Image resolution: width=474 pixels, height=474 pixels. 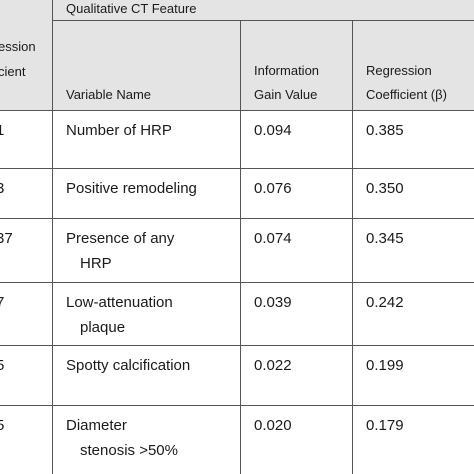 What do you see at coordinates (385, 188) in the screenshot?
I see `cell: 0.350` at bounding box center [385, 188].